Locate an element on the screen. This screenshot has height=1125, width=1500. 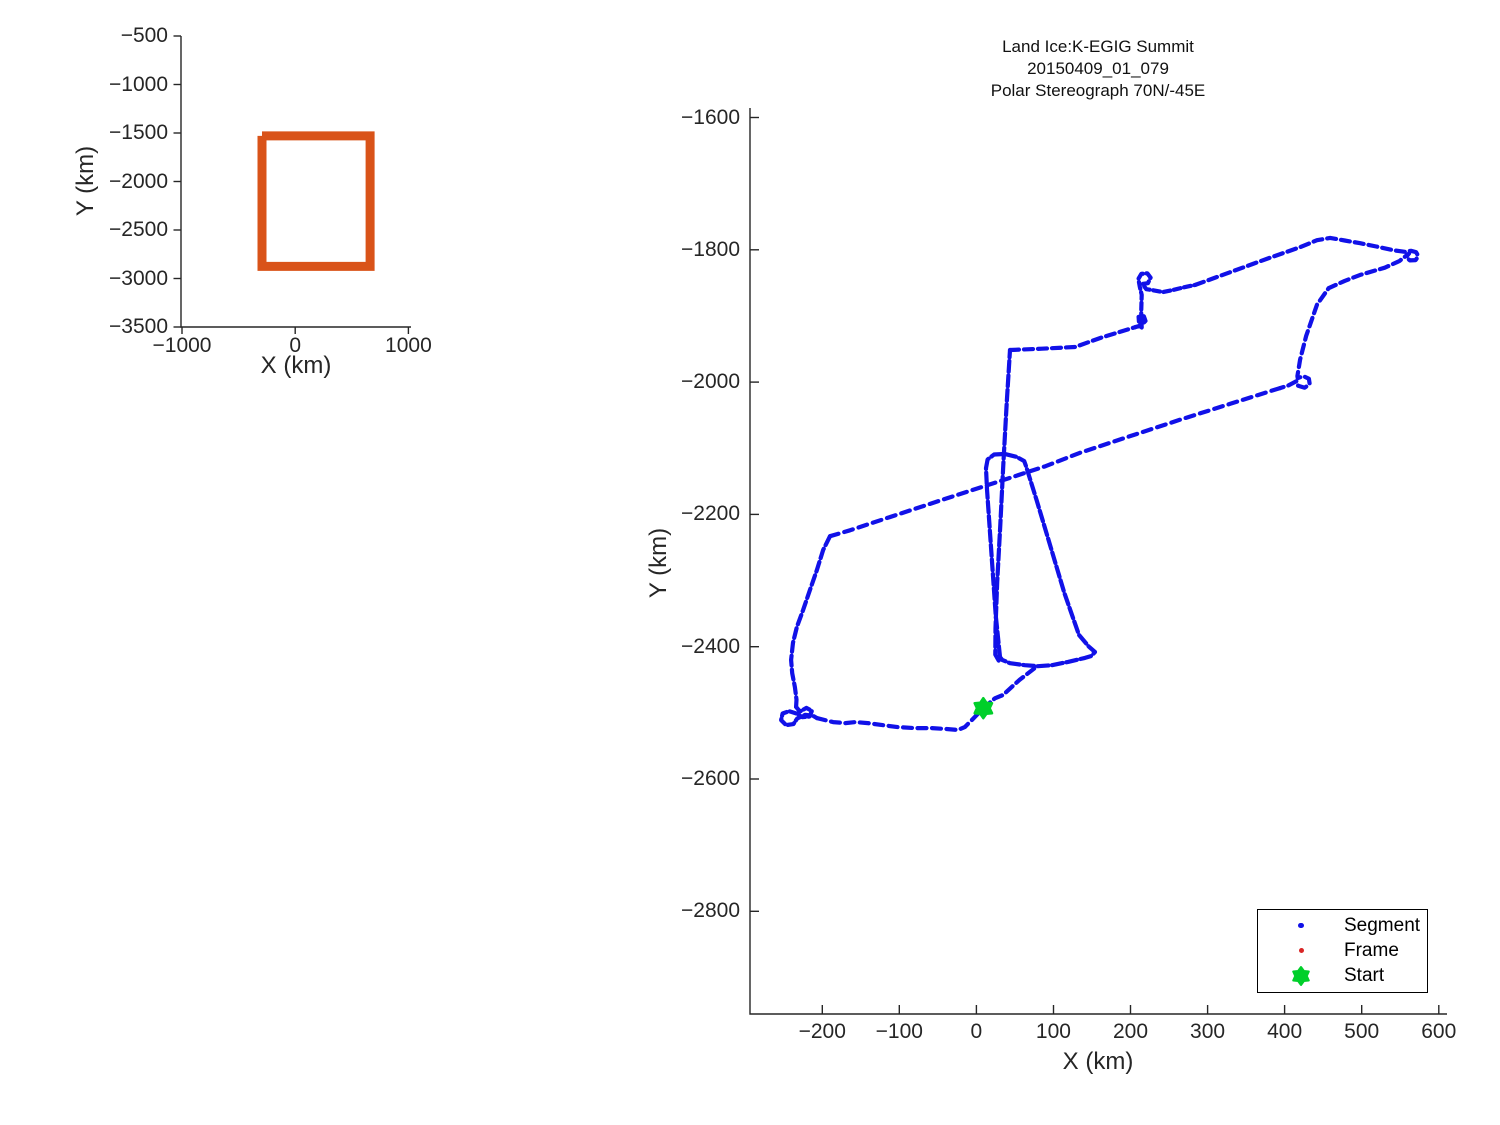
legend-label-frame: Frame is located at coordinates (1371, 950).